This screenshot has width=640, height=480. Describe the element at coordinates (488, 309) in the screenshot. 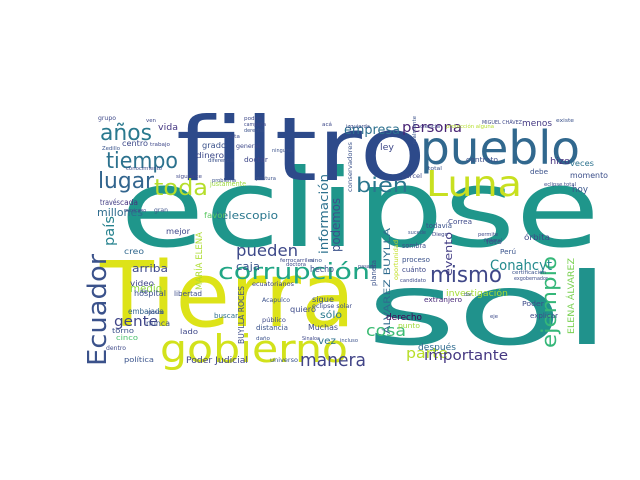

I see `word-sol: sol` at that location.